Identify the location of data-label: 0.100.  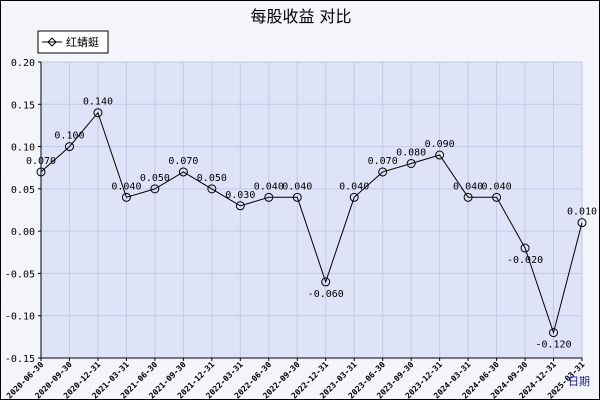
(69, 136).